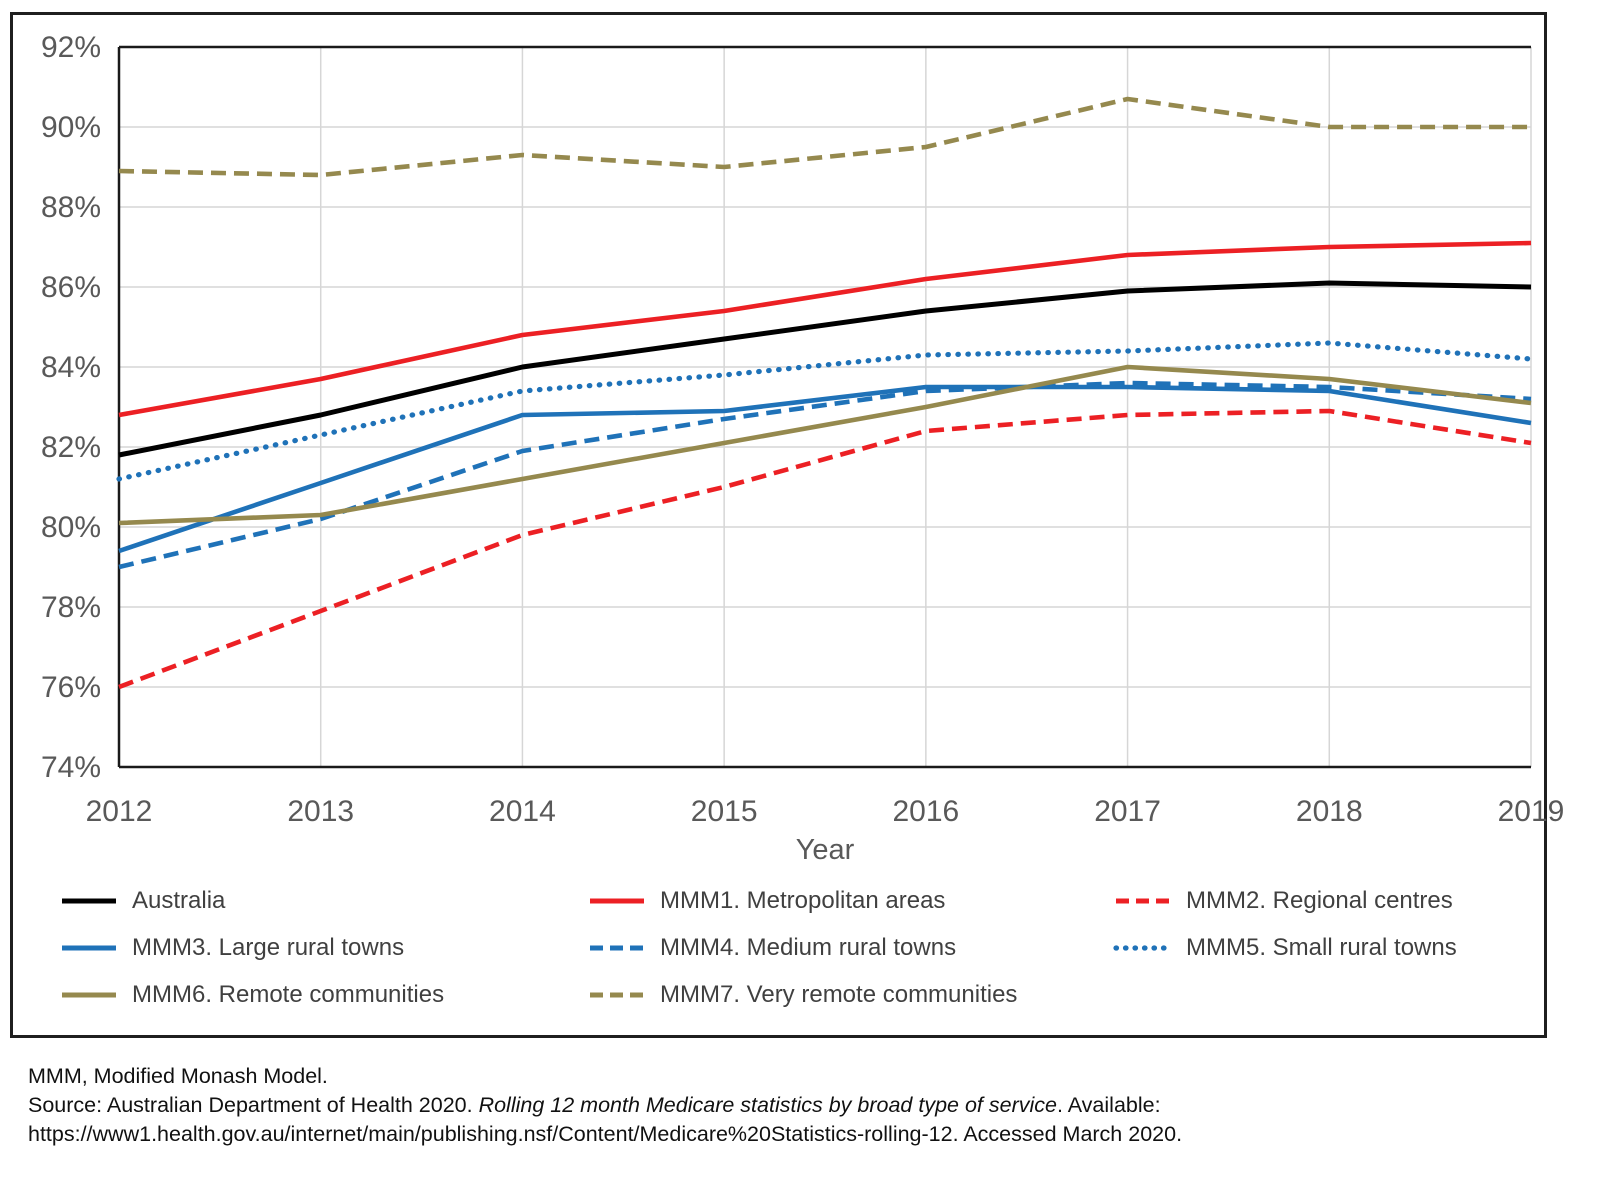  What do you see at coordinates (71, 447) in the screenshot?
I see `y-tick-label: 82%` at bounding box center [71, 447].